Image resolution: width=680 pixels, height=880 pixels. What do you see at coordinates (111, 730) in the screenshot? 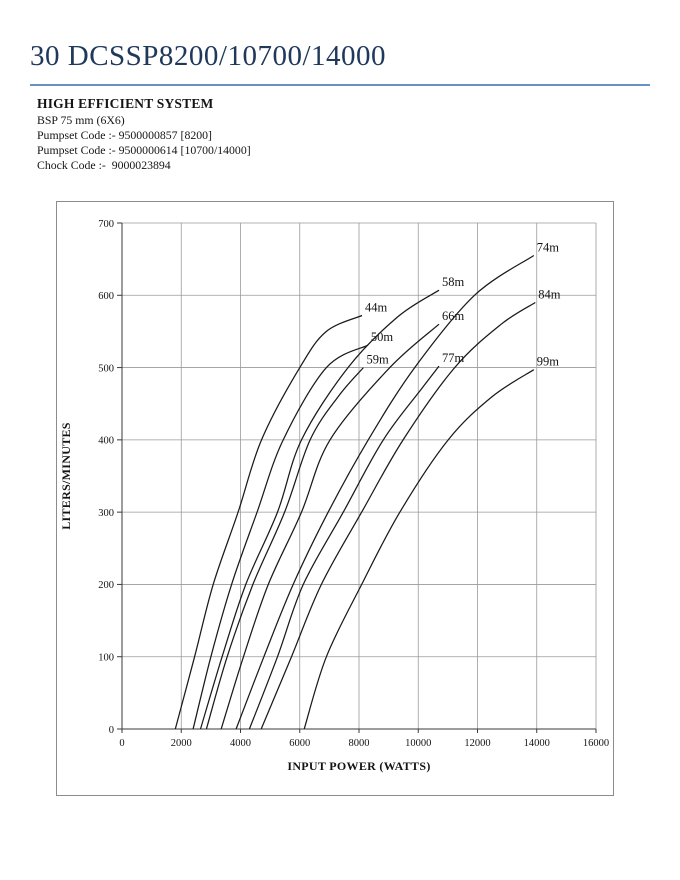
I see `y-tick-label-0: 0` at bounding box center [111, 730].